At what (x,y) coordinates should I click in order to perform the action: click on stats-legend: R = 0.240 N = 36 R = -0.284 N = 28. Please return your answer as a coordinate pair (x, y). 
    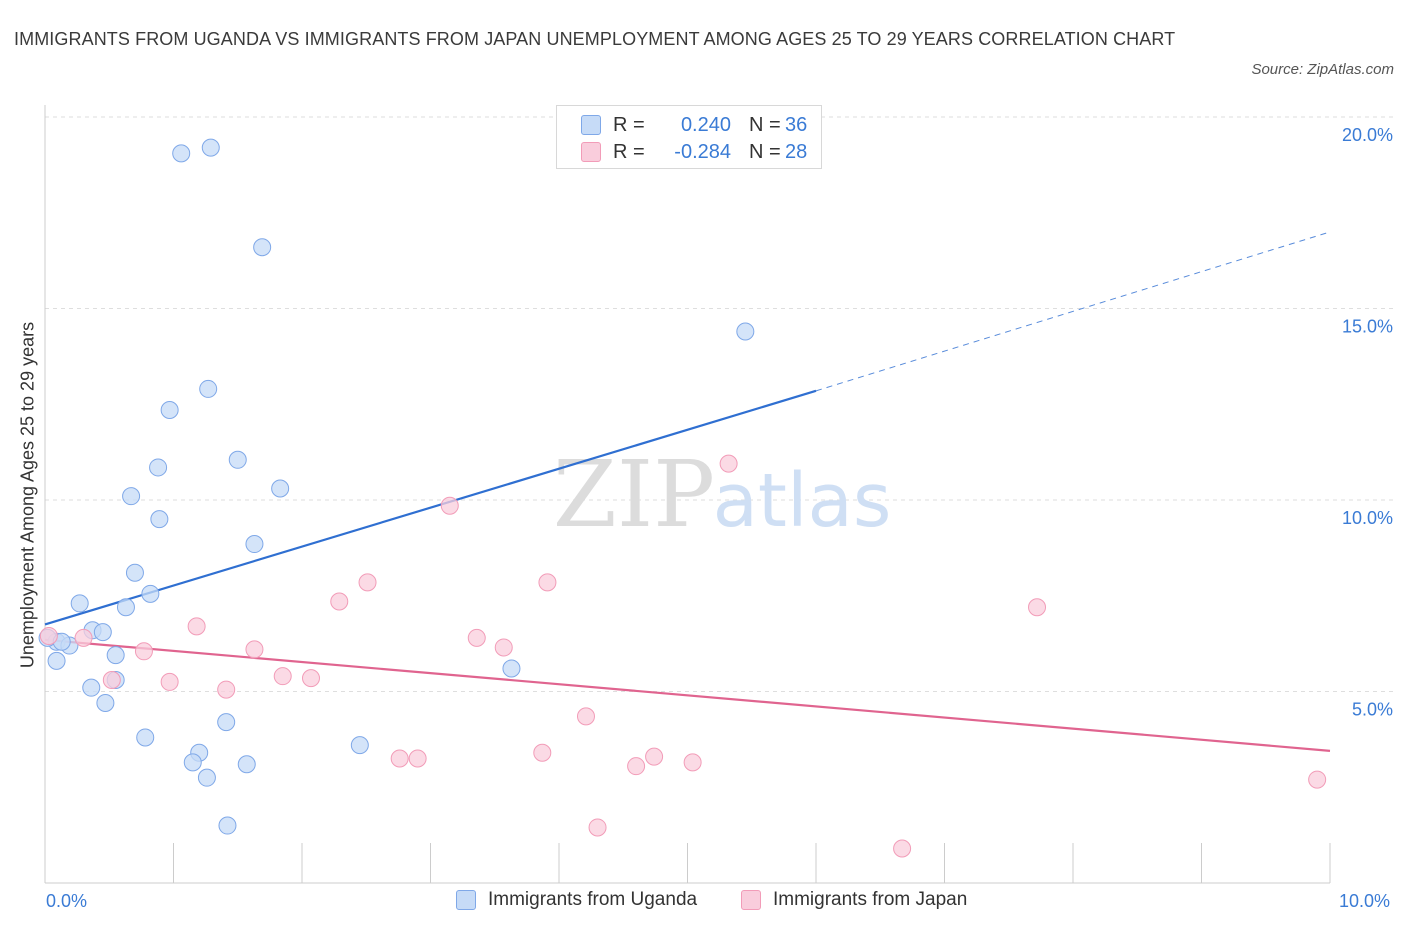
    Looking at the image, I should click on (689, 137).